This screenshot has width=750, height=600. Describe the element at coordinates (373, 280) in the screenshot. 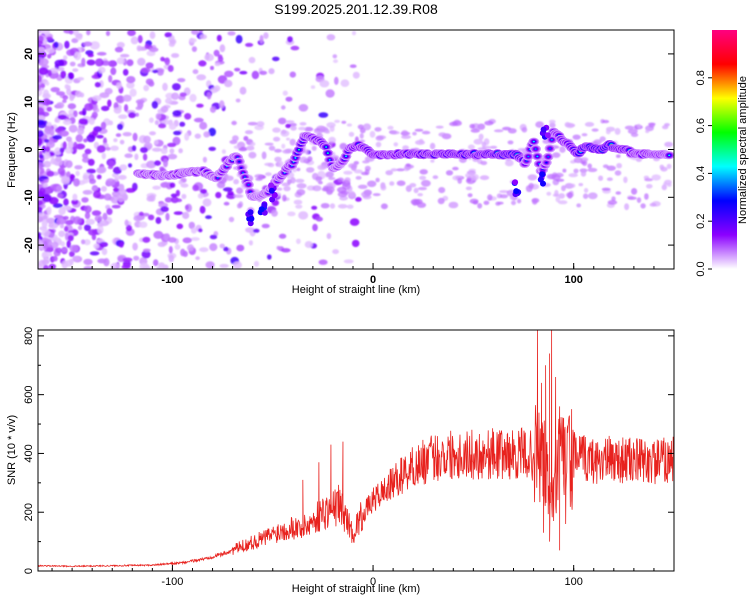

I see `spectrogram-x-tick-label: 0` at that location.